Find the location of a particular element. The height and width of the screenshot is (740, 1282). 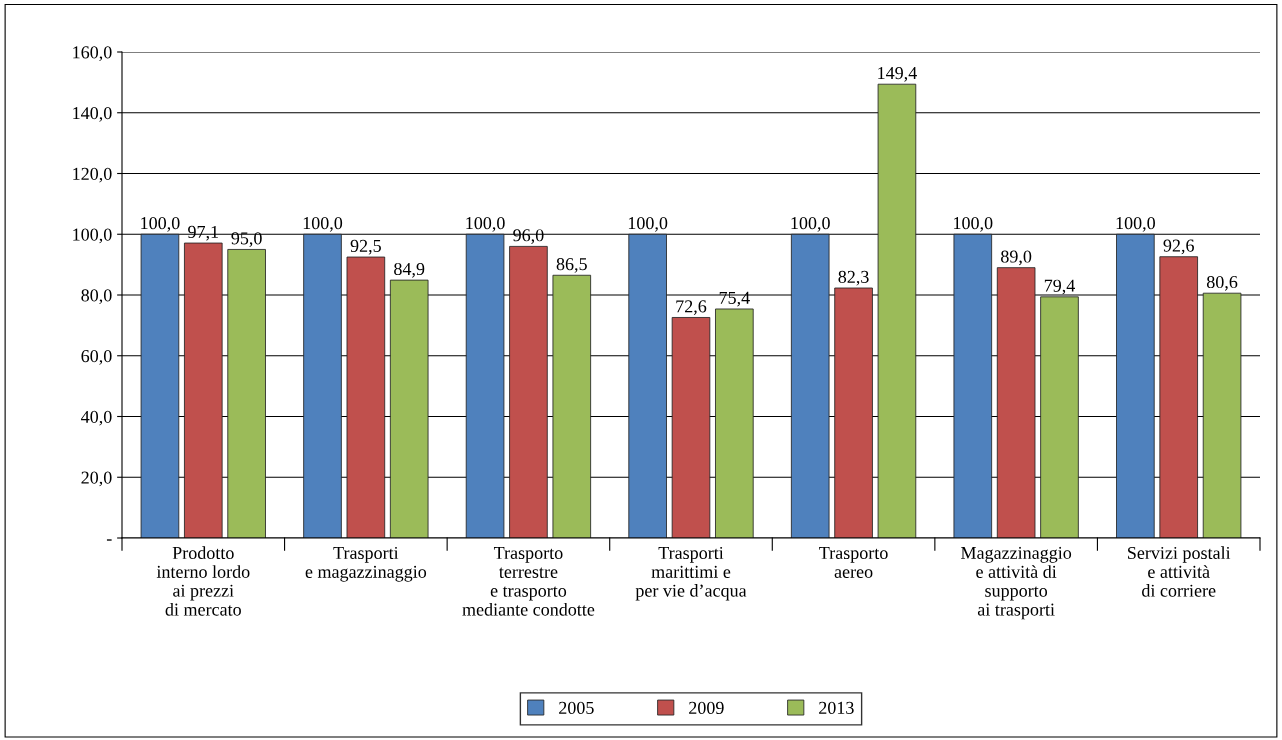

y-tick-label: 100,0 is located at coordinates (92, 236).